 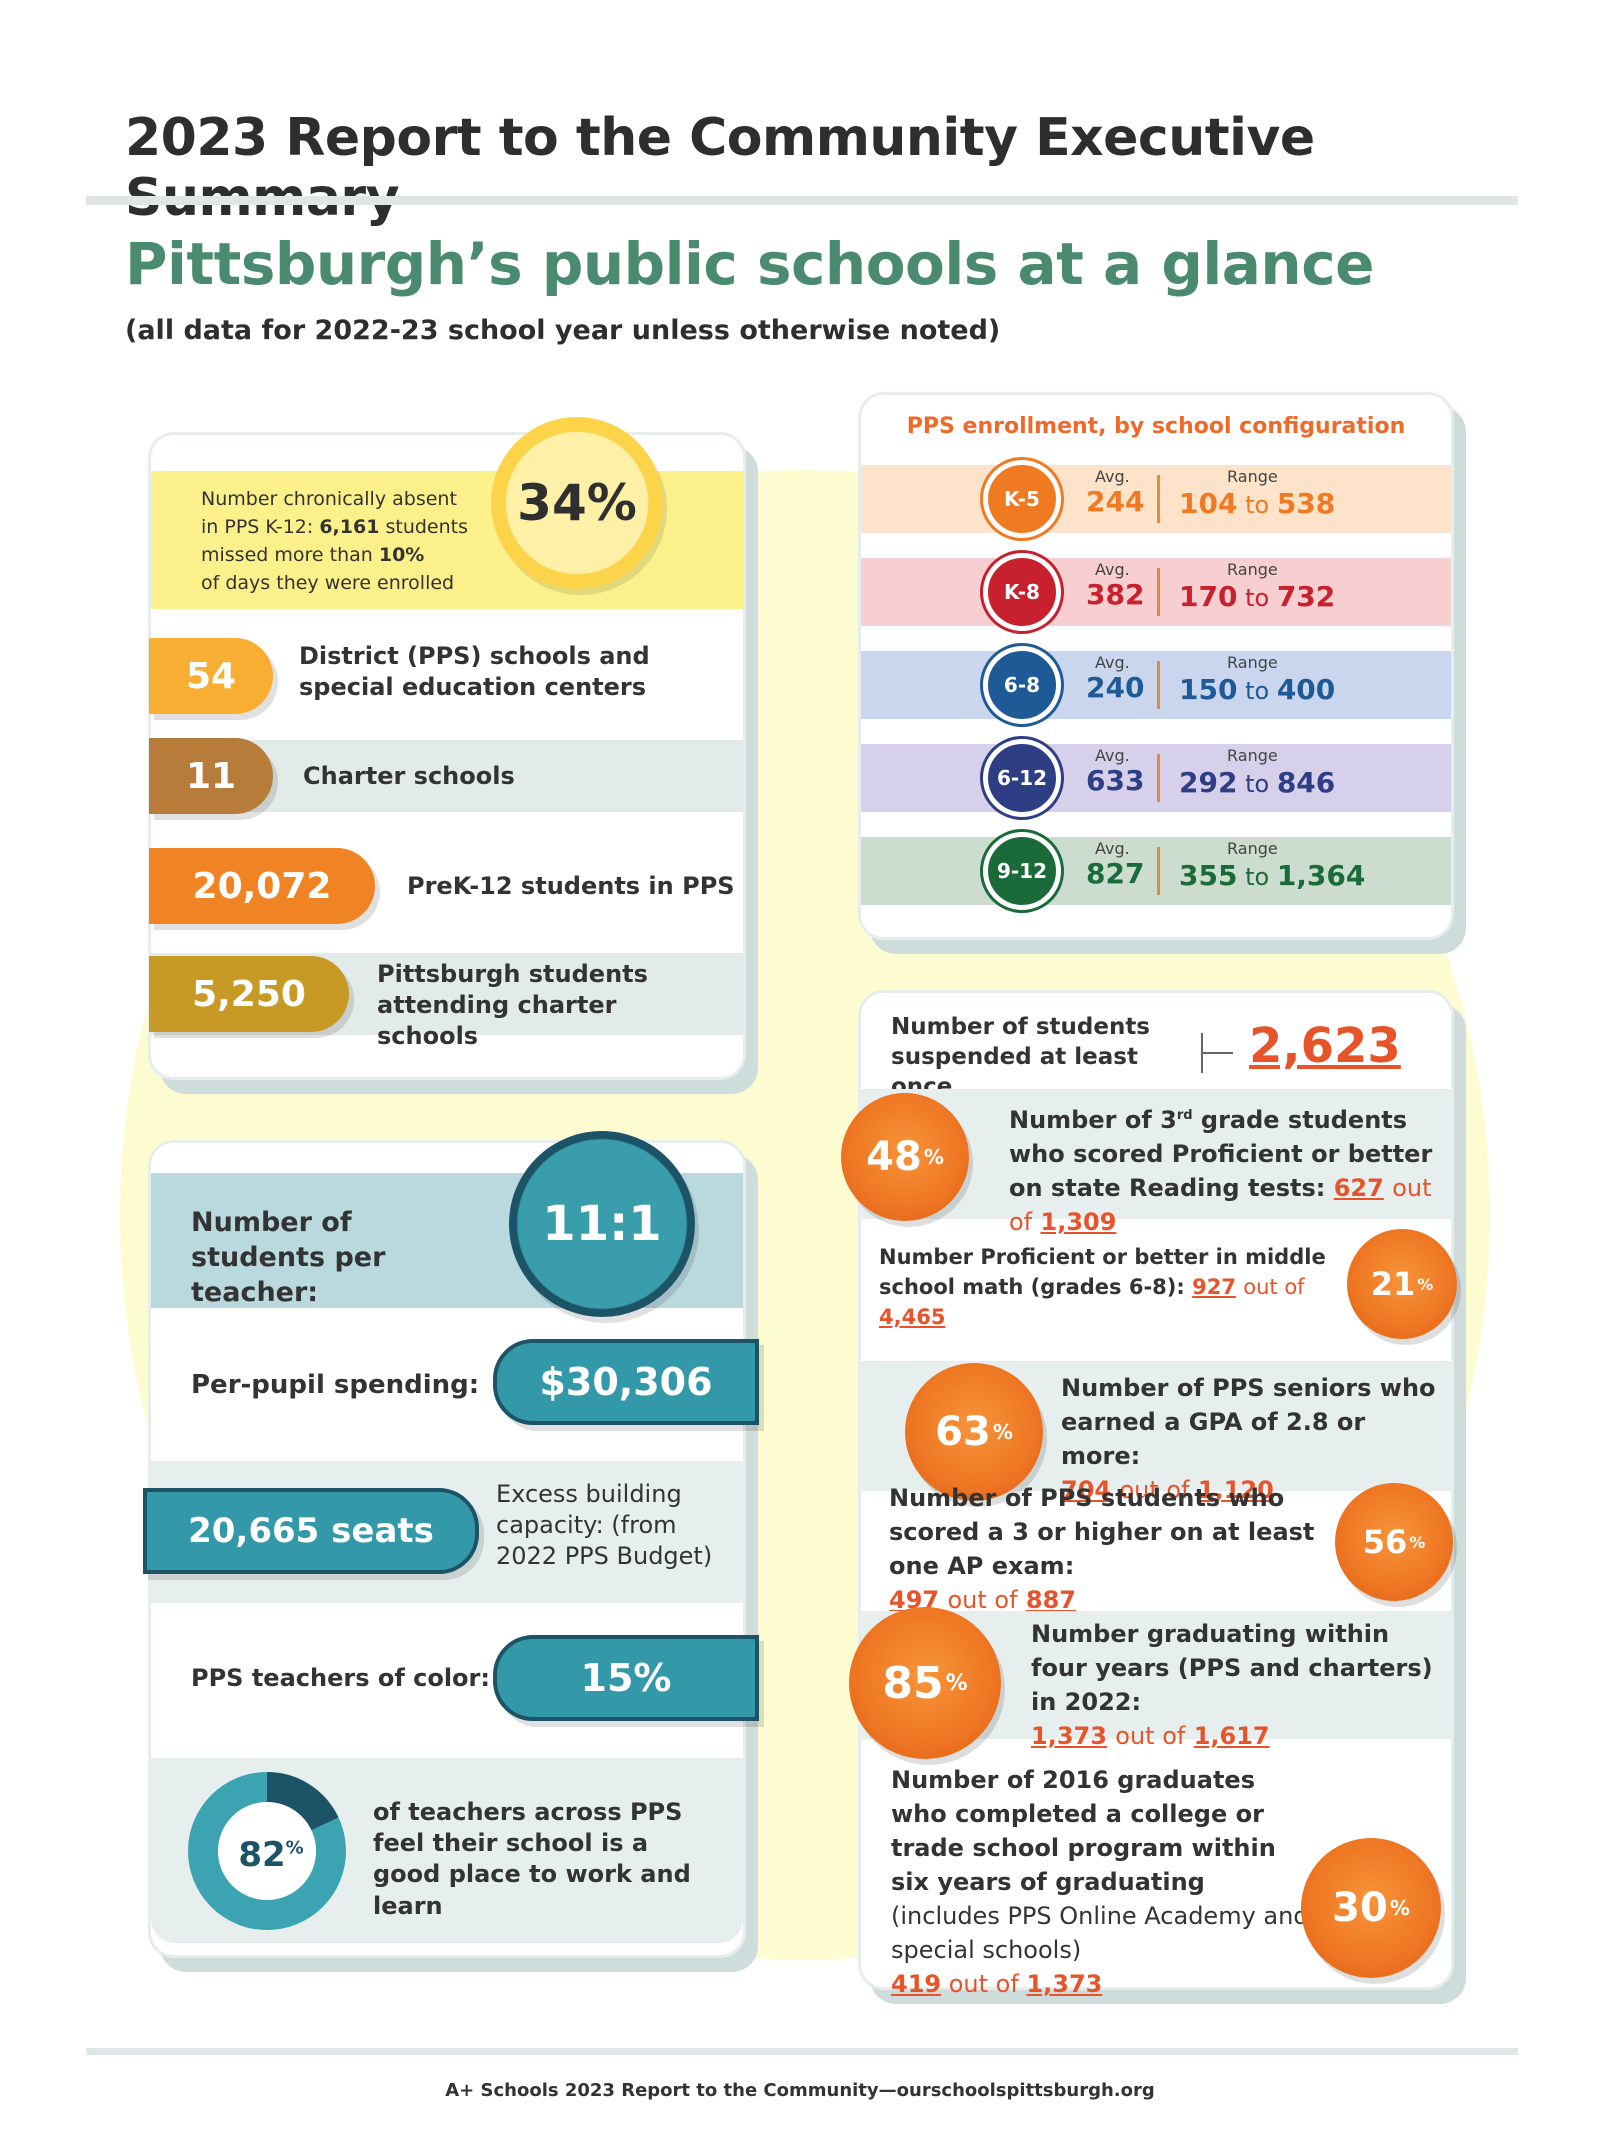 I want to click on grade-badge: 6-12, so click(x=1022, y=778).